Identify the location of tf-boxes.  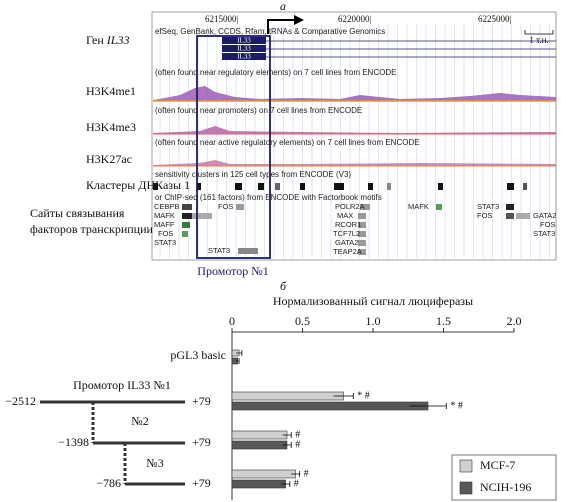
(356, 229).